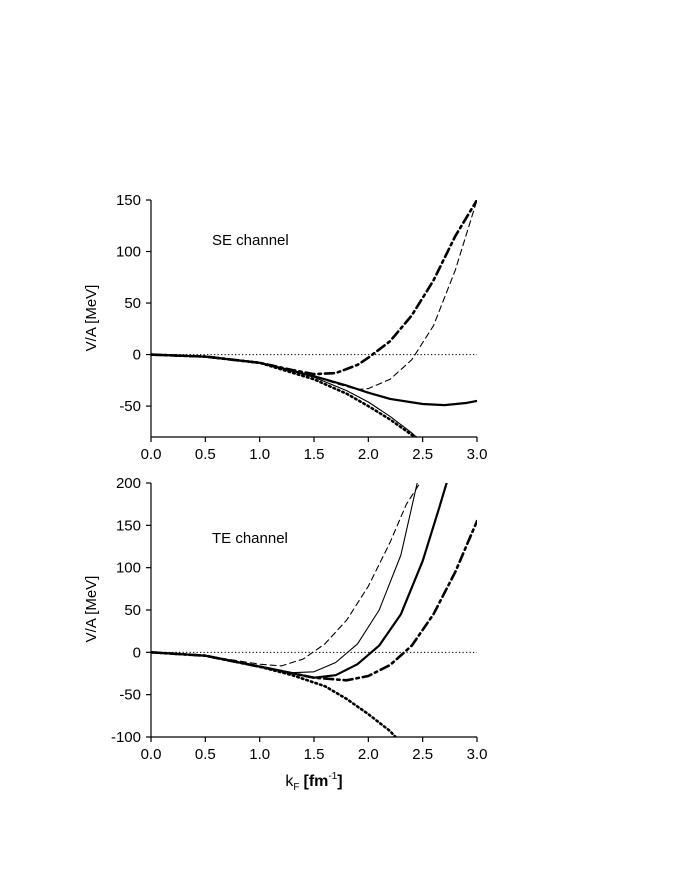  I want to click on se-x-tick-label: 3.0, so click(477, 454).